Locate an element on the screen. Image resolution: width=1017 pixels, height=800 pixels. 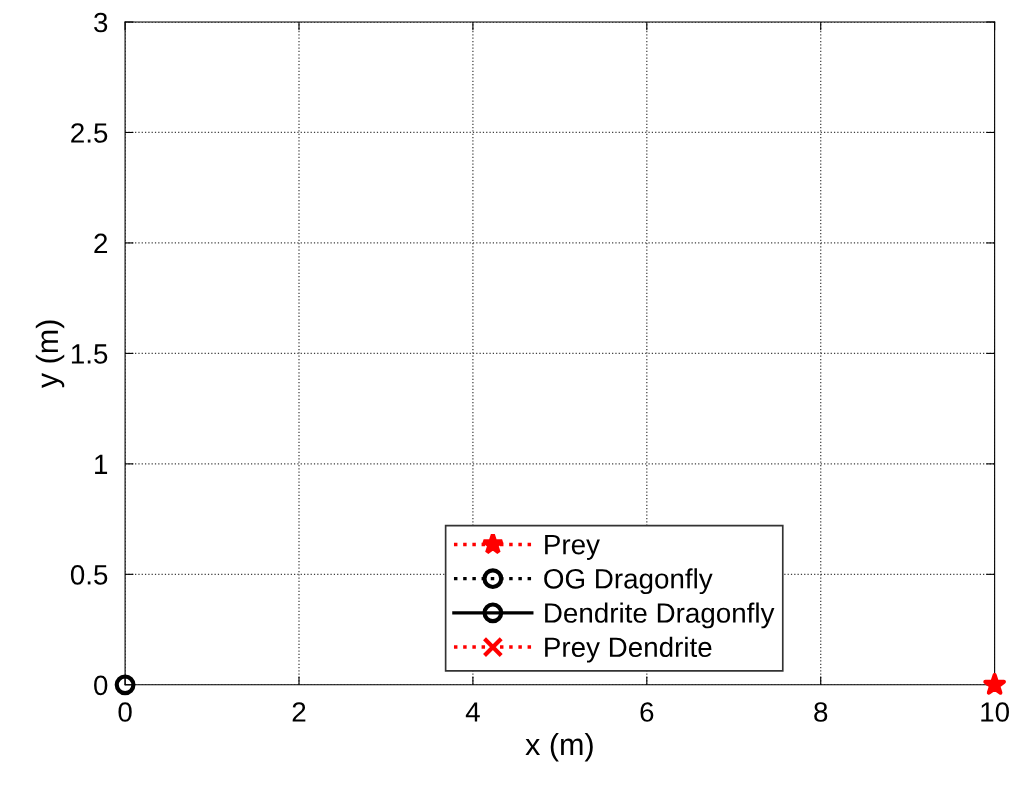
y-tick-label: 3 is located at coordinates (101, 22).